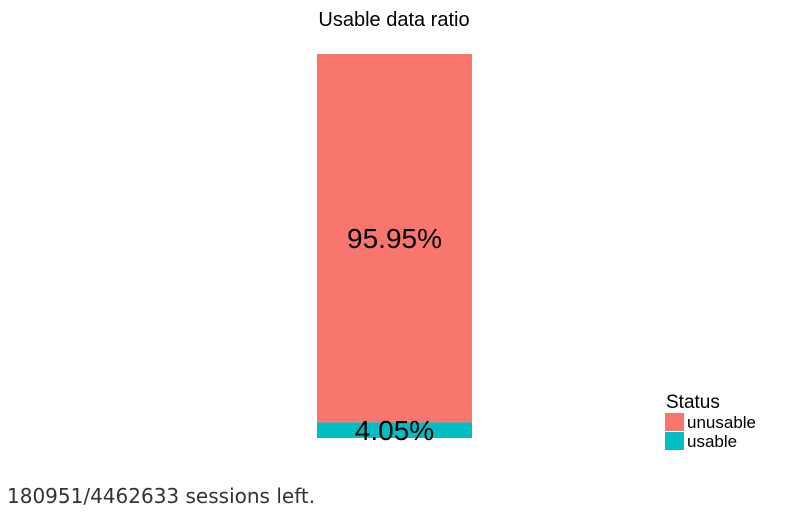  Describe the element at coordinates (712, 441) in the screenshot. I see `legend-label-usable: usable` at that location.